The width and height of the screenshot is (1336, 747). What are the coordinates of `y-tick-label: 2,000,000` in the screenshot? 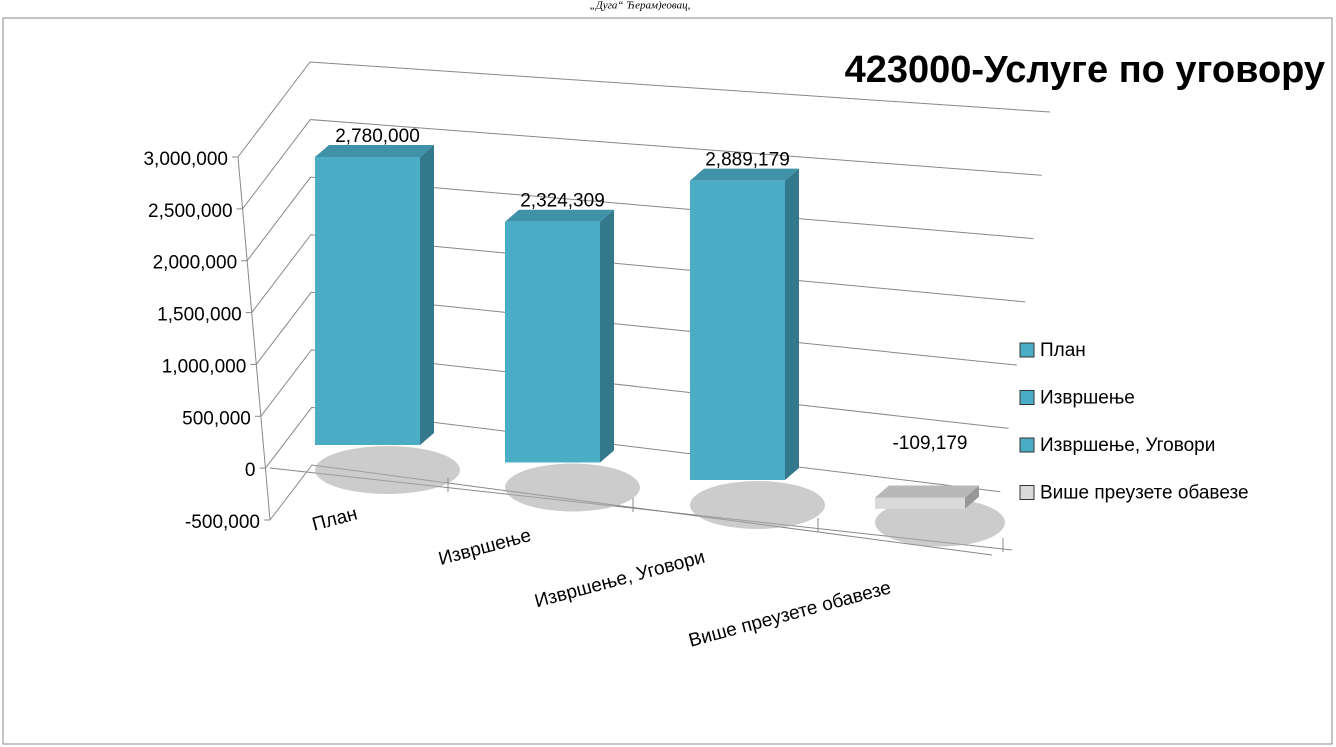 It's located at (195, 263).